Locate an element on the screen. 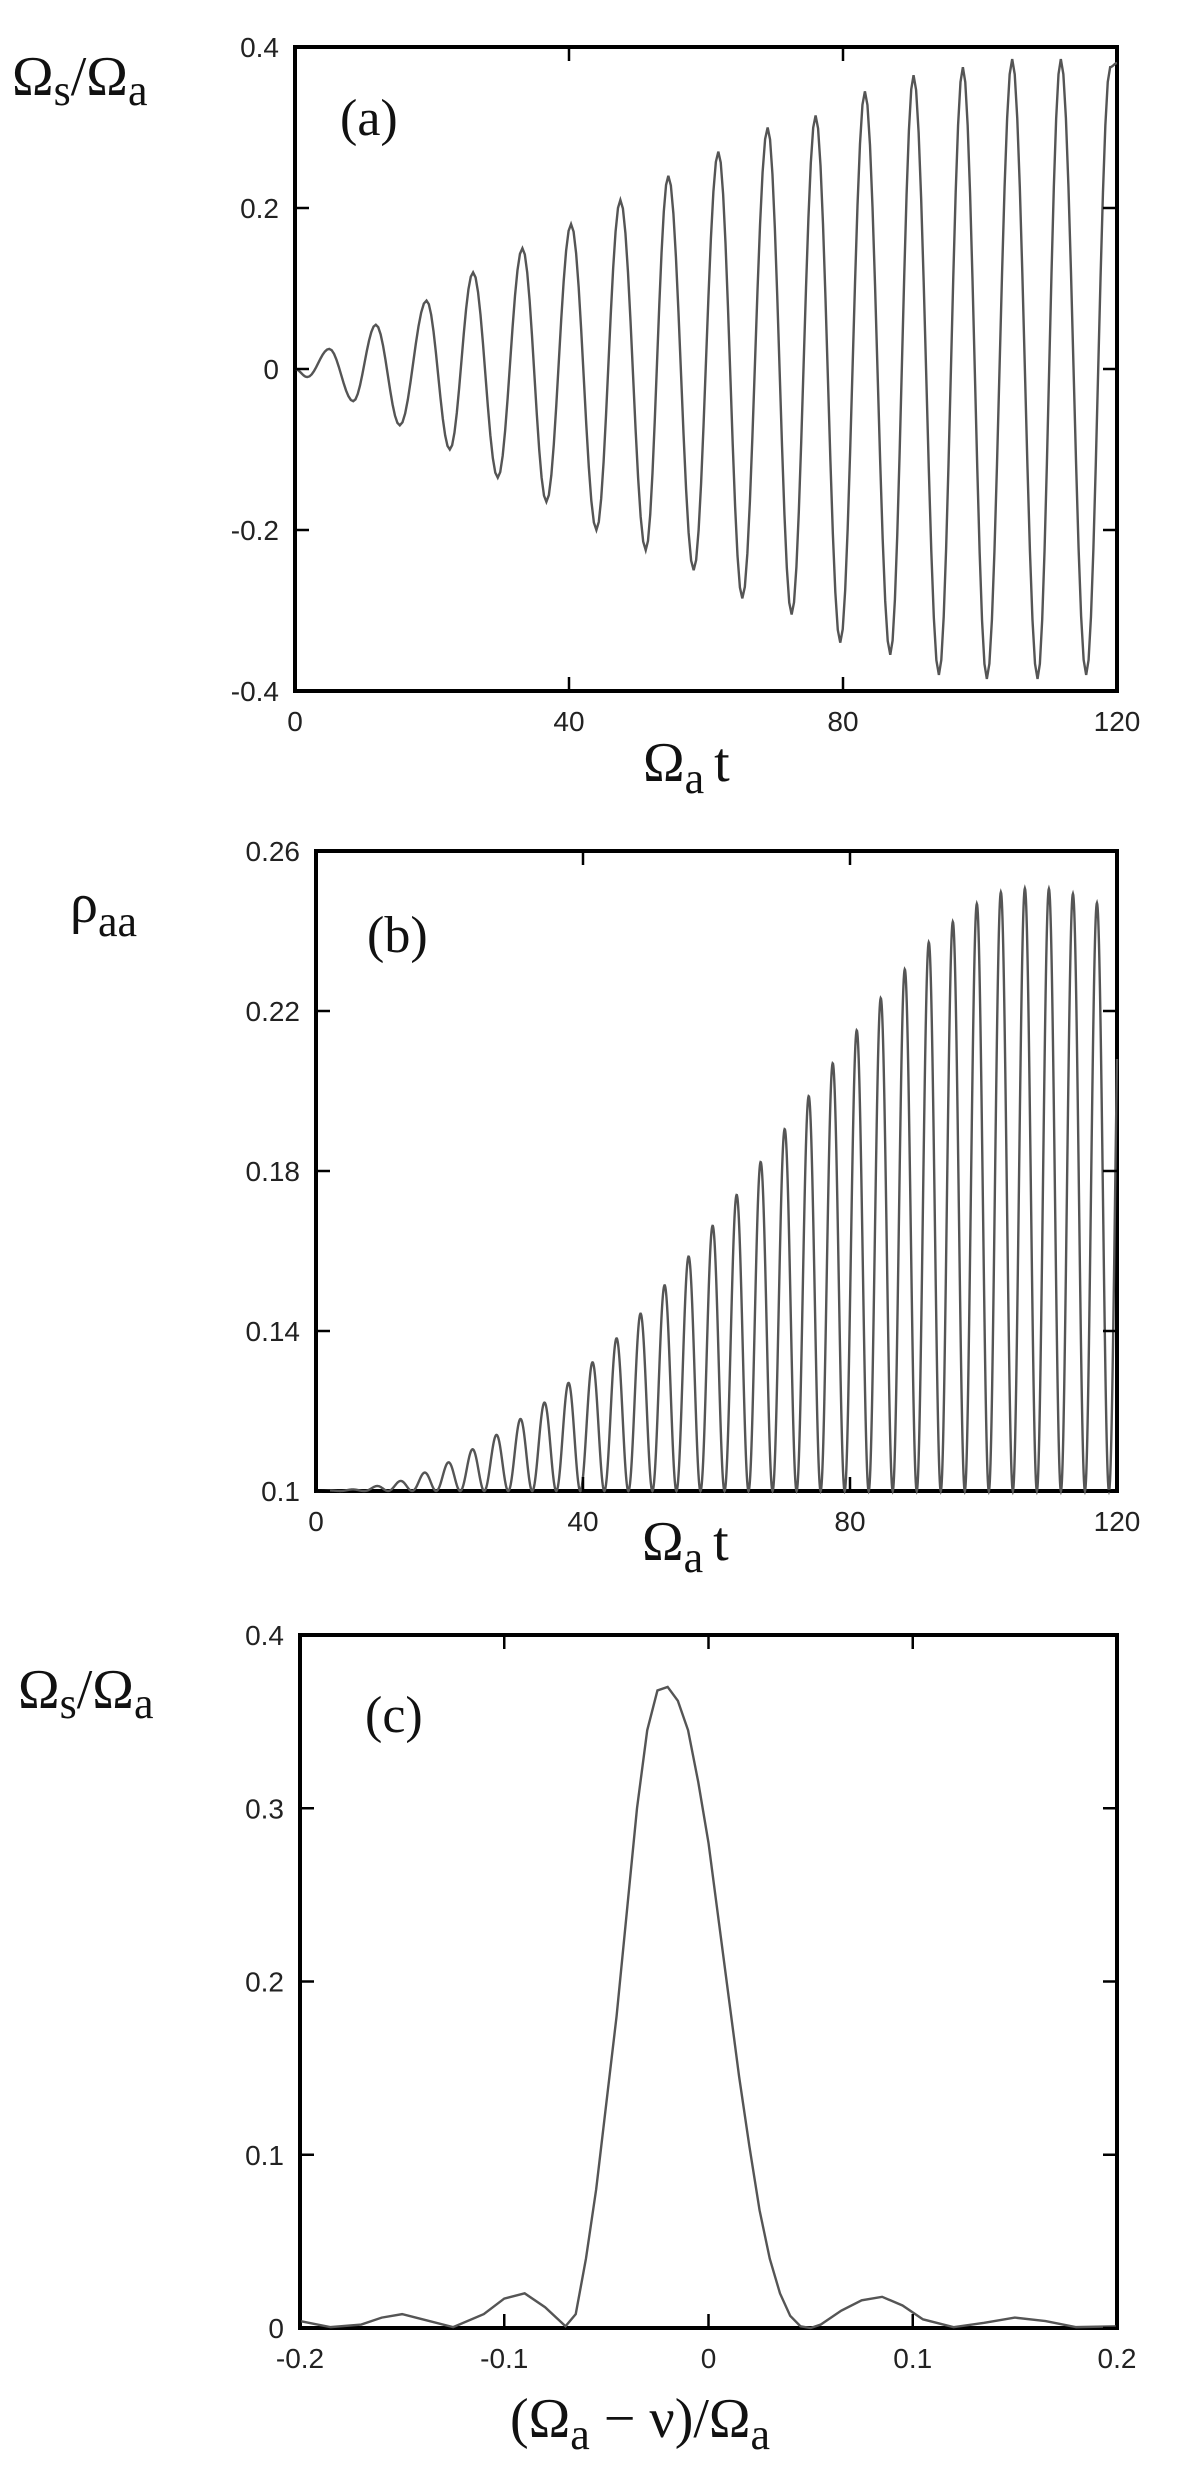 The image size is (1184, 2468). y-tick-label: -0.4 is located at coordinates (255, 691).